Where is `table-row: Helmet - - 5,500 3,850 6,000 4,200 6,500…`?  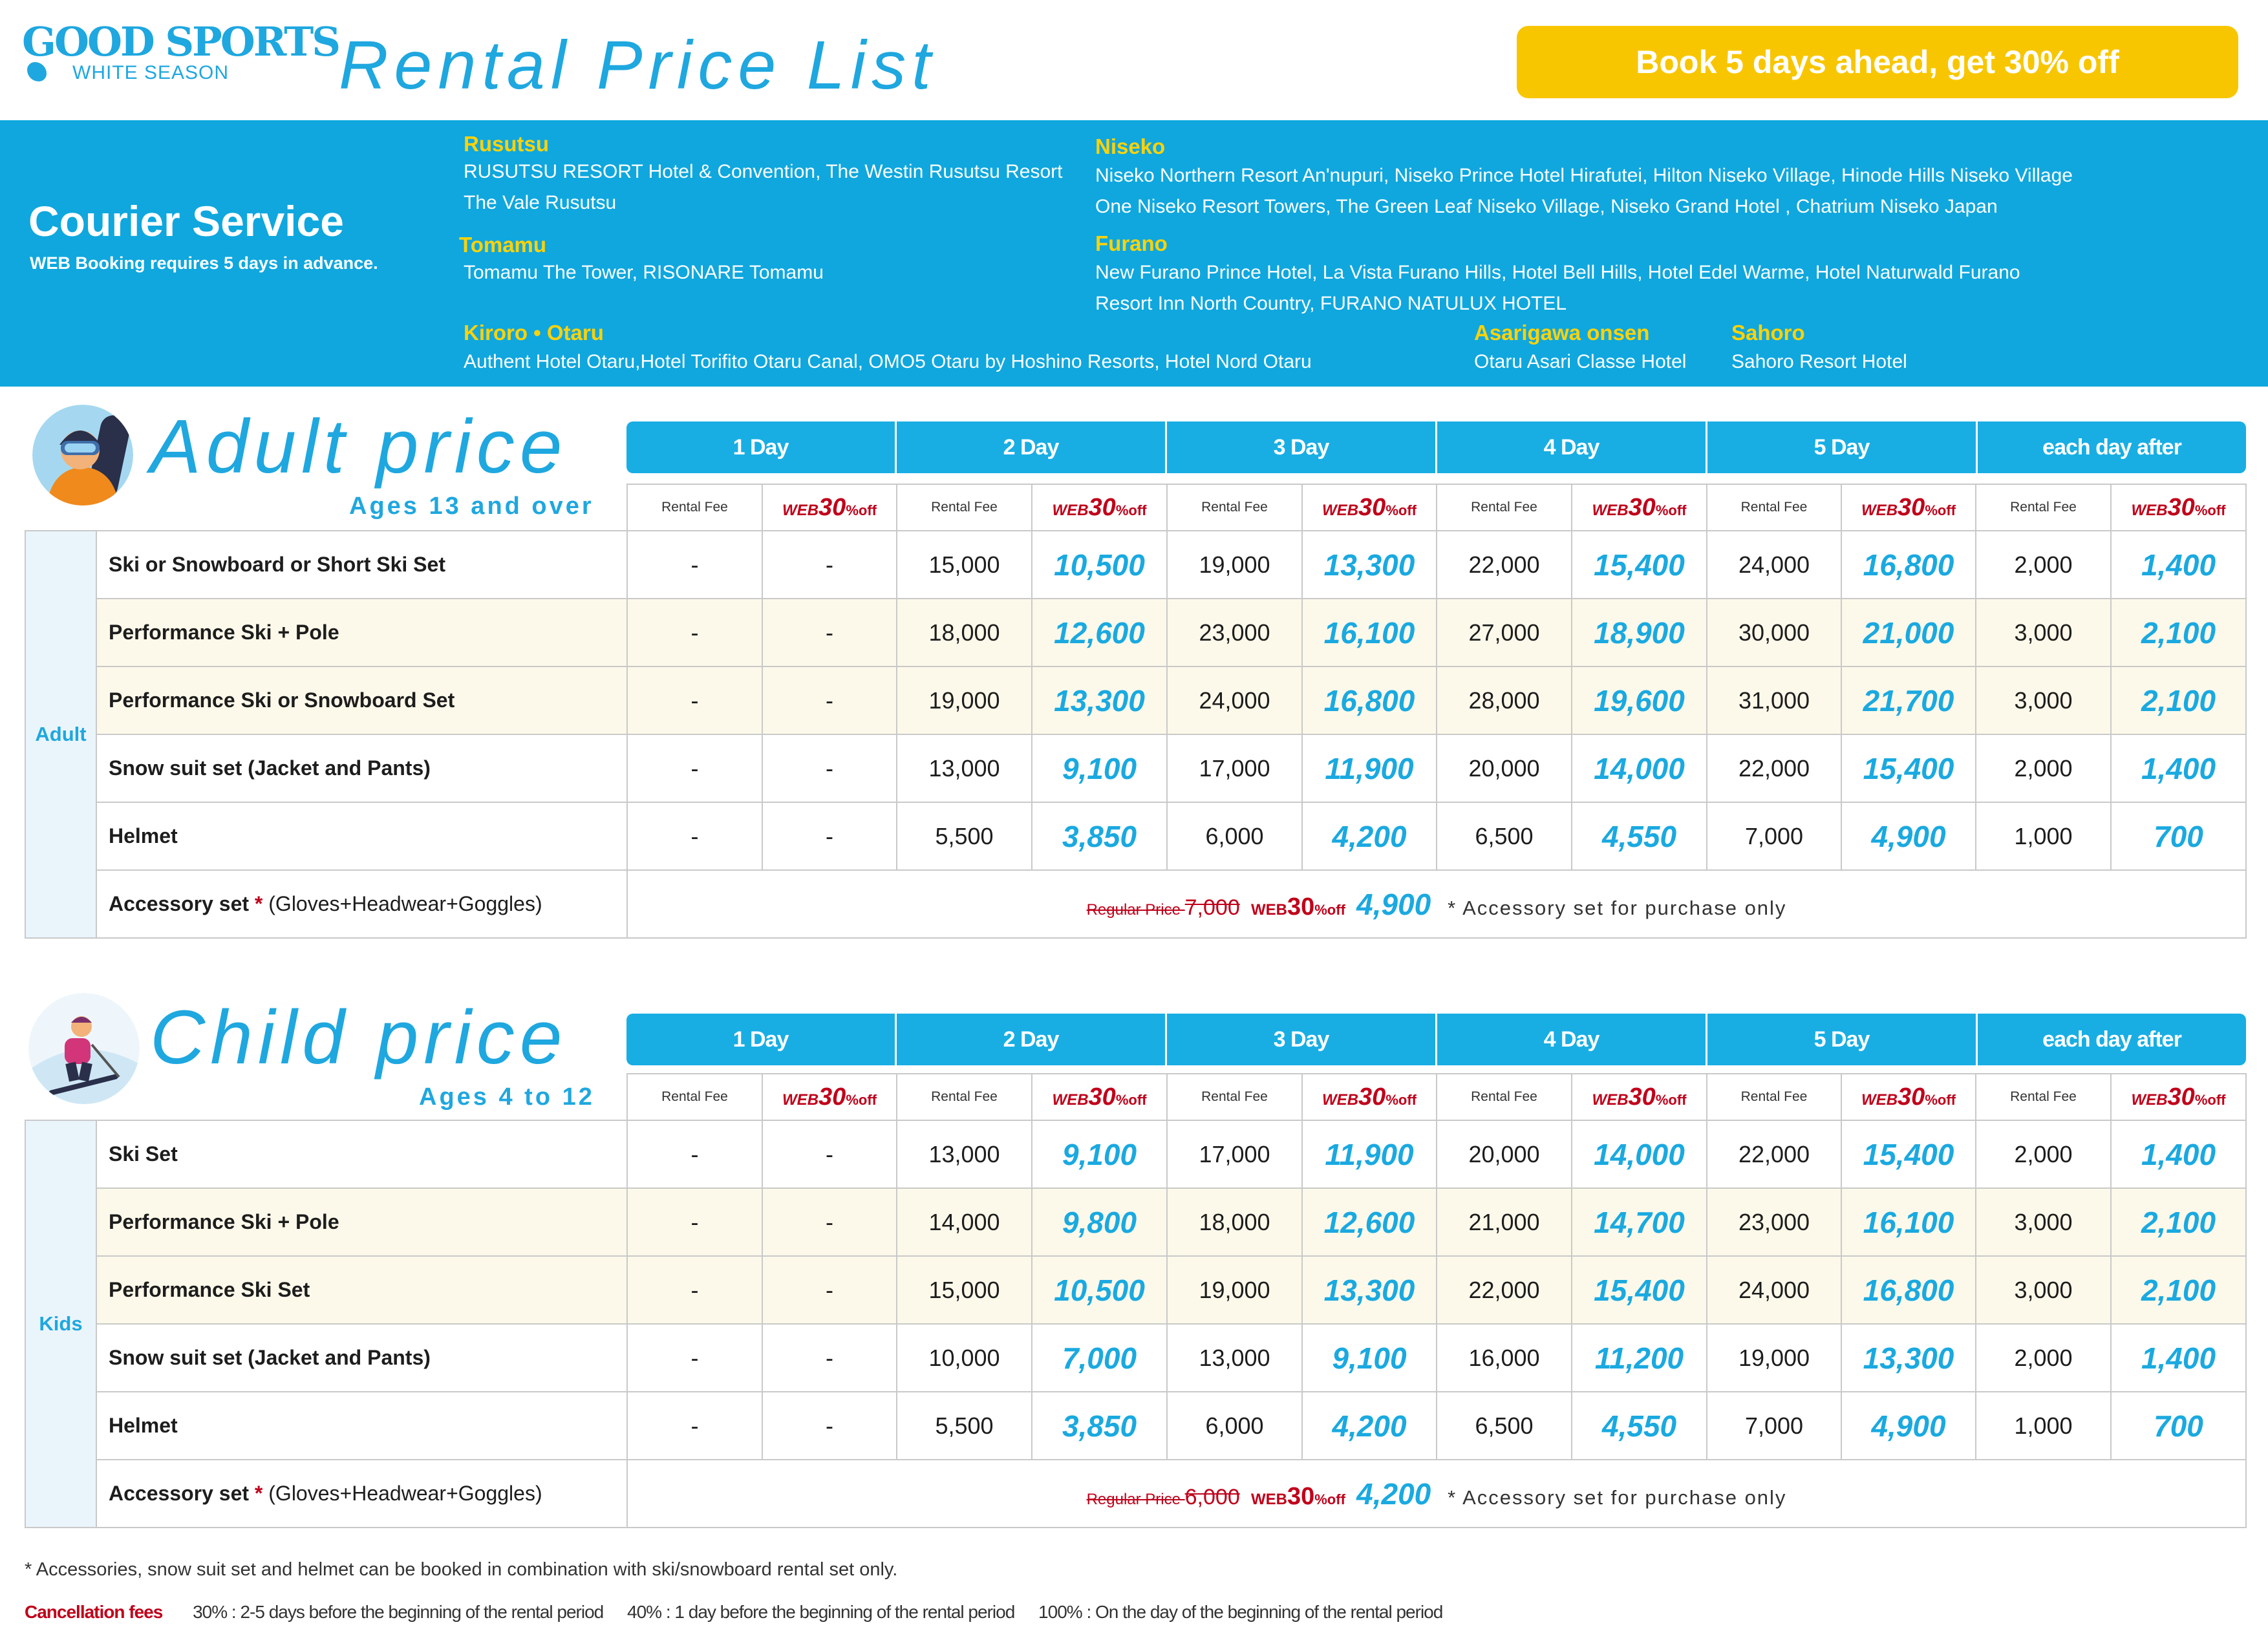 table-row: Helmet - - 5,500 3,850 6,000 4,200 6,500… is located at coordinates (1136, 836).